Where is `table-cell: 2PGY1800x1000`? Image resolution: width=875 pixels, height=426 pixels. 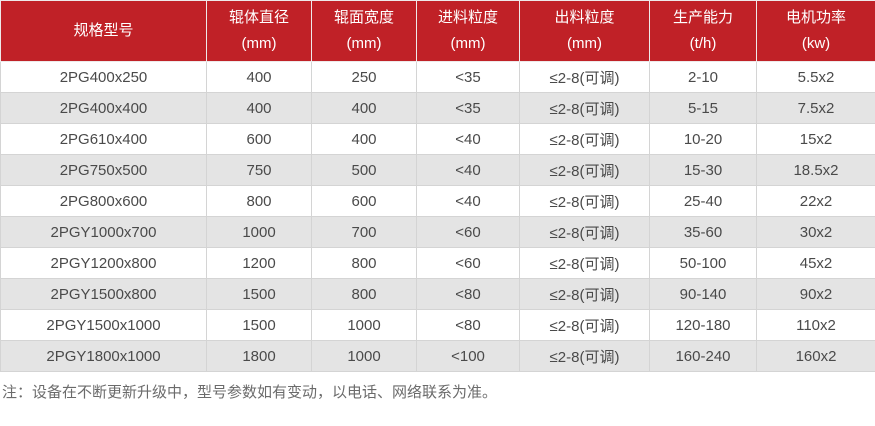
table-cell: 2PGY1800x1000 is located at coordinates (103, 356).